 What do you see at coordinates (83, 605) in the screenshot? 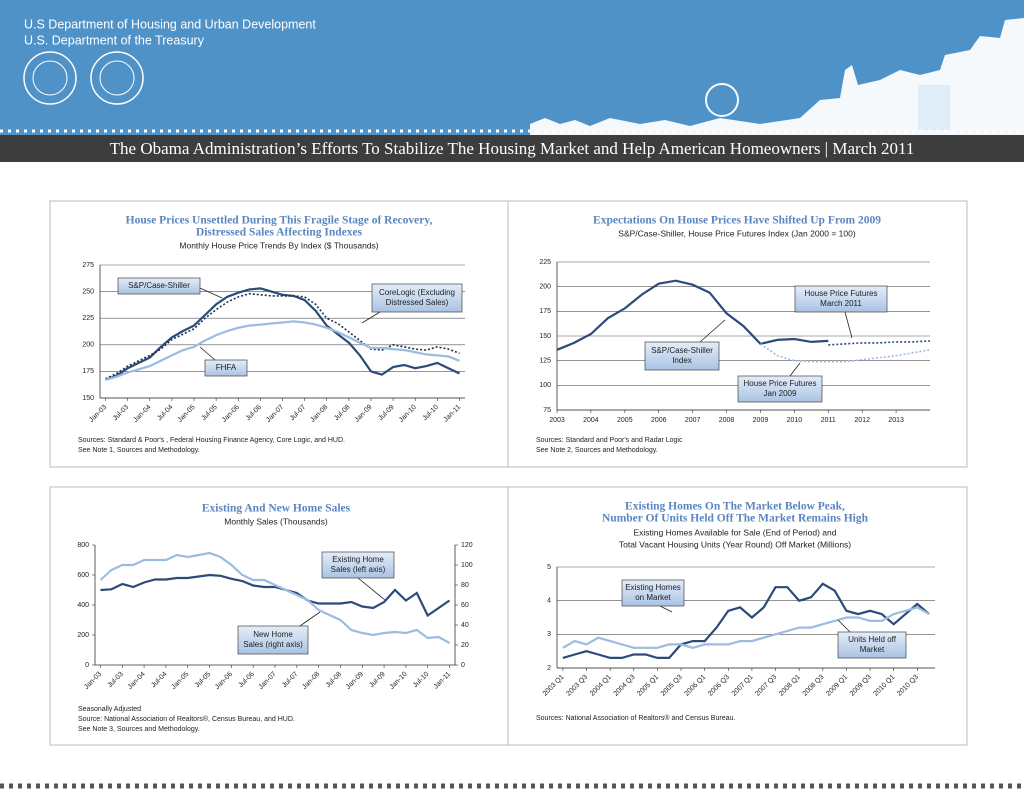
I see `y-tick-label: 400` at bounding box center [83, 605].